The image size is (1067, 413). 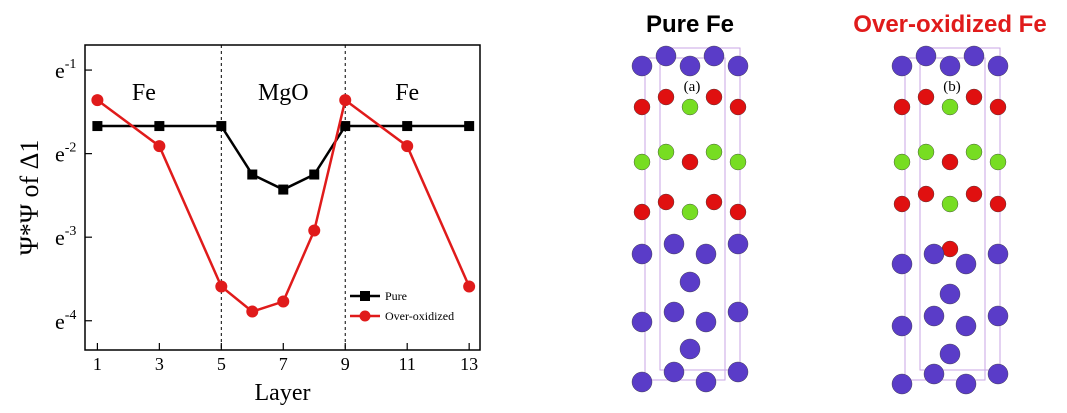 What do you see at coordinates (65, 70) in the screenshot?
I see `y-tick-label: e-1` at bounding box center [65, 70].